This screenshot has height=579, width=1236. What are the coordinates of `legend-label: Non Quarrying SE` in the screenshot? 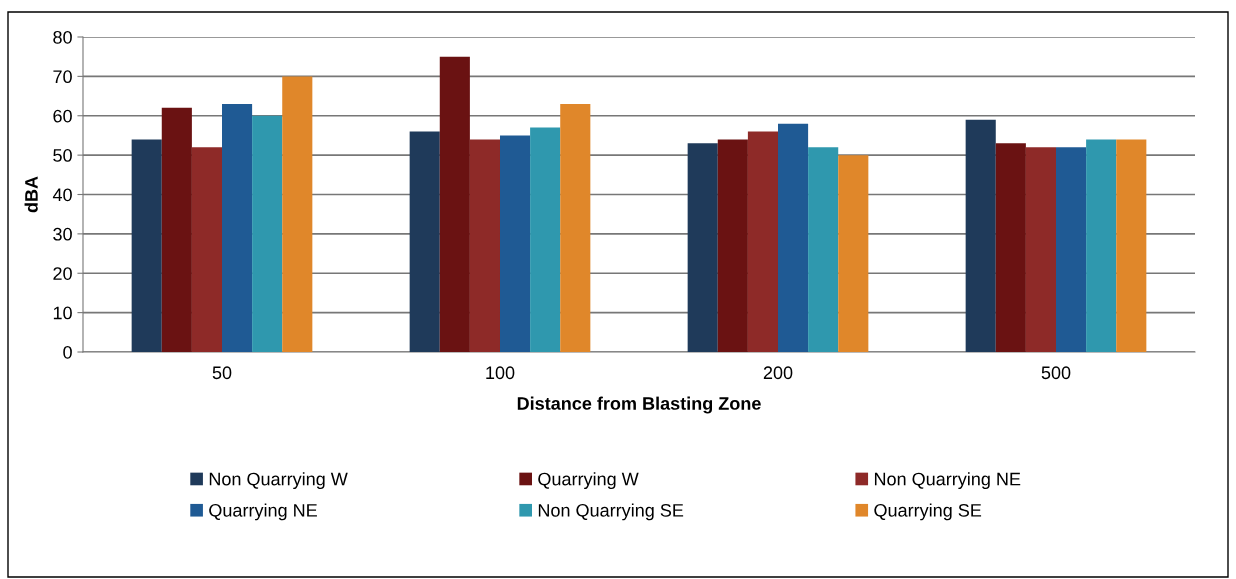 It's located at (611, 512).